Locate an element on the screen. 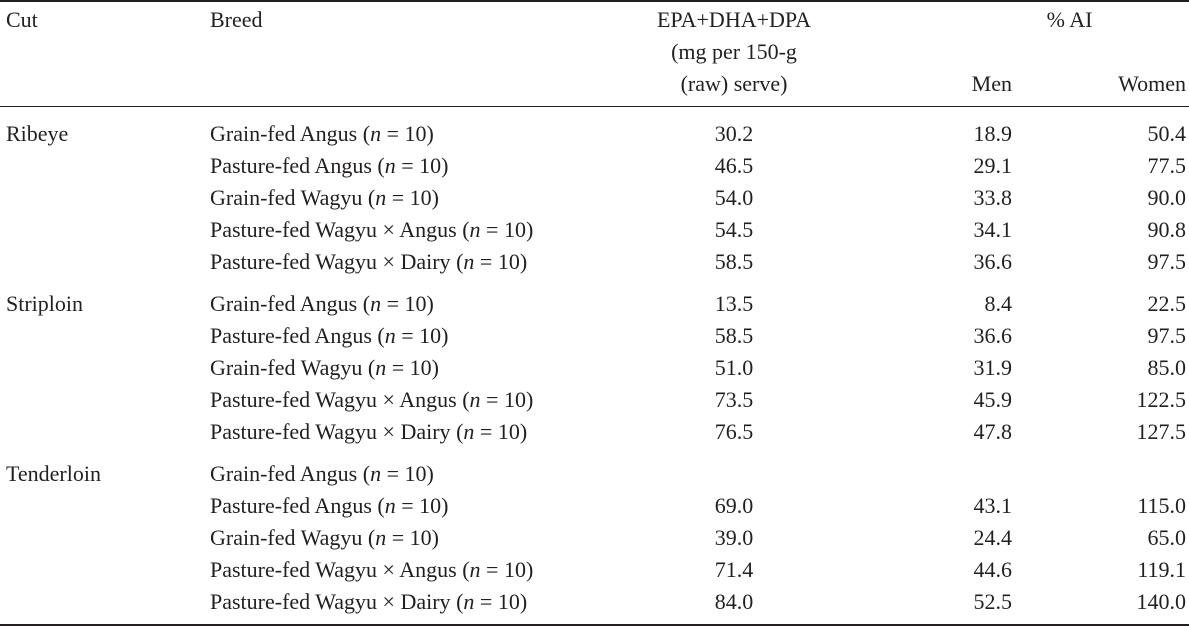  ai-men-value: 31.9 is located at coordinates (993, 367).